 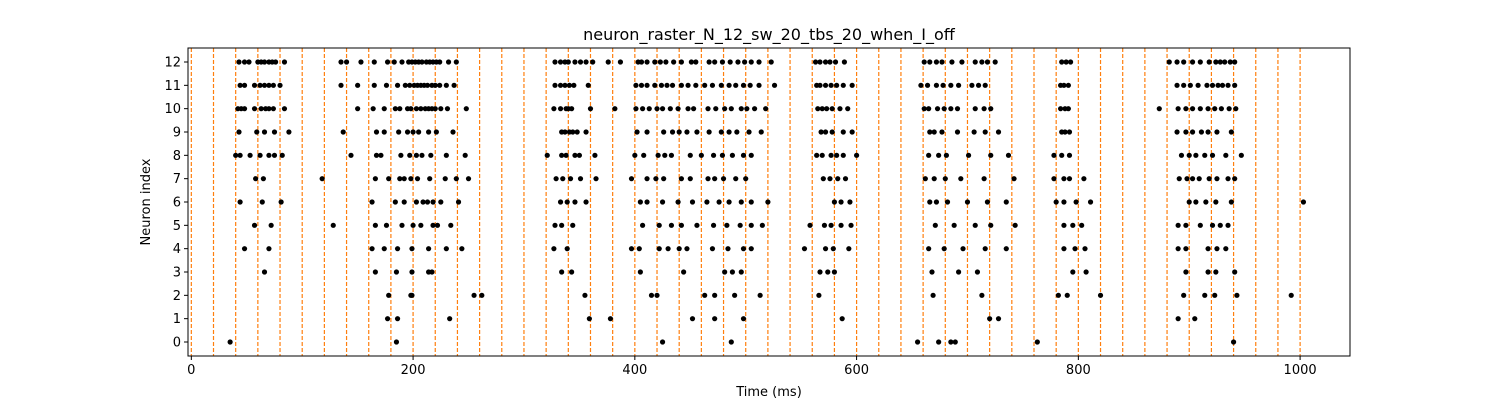 I want to click on spike-n12-t572, so click(x=825, y=62).